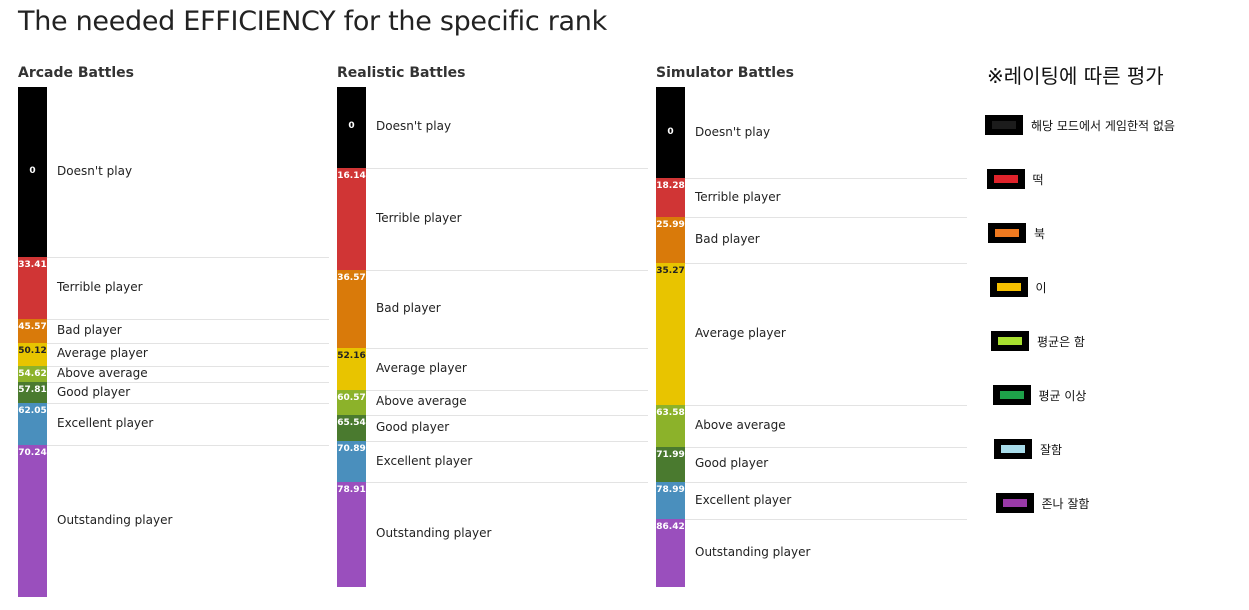 The image size is (1249, 610). What do you see at coordinates (351, 489) in the screenshot?
I see `data-label: 78.91` at bounding box center [351, 489].